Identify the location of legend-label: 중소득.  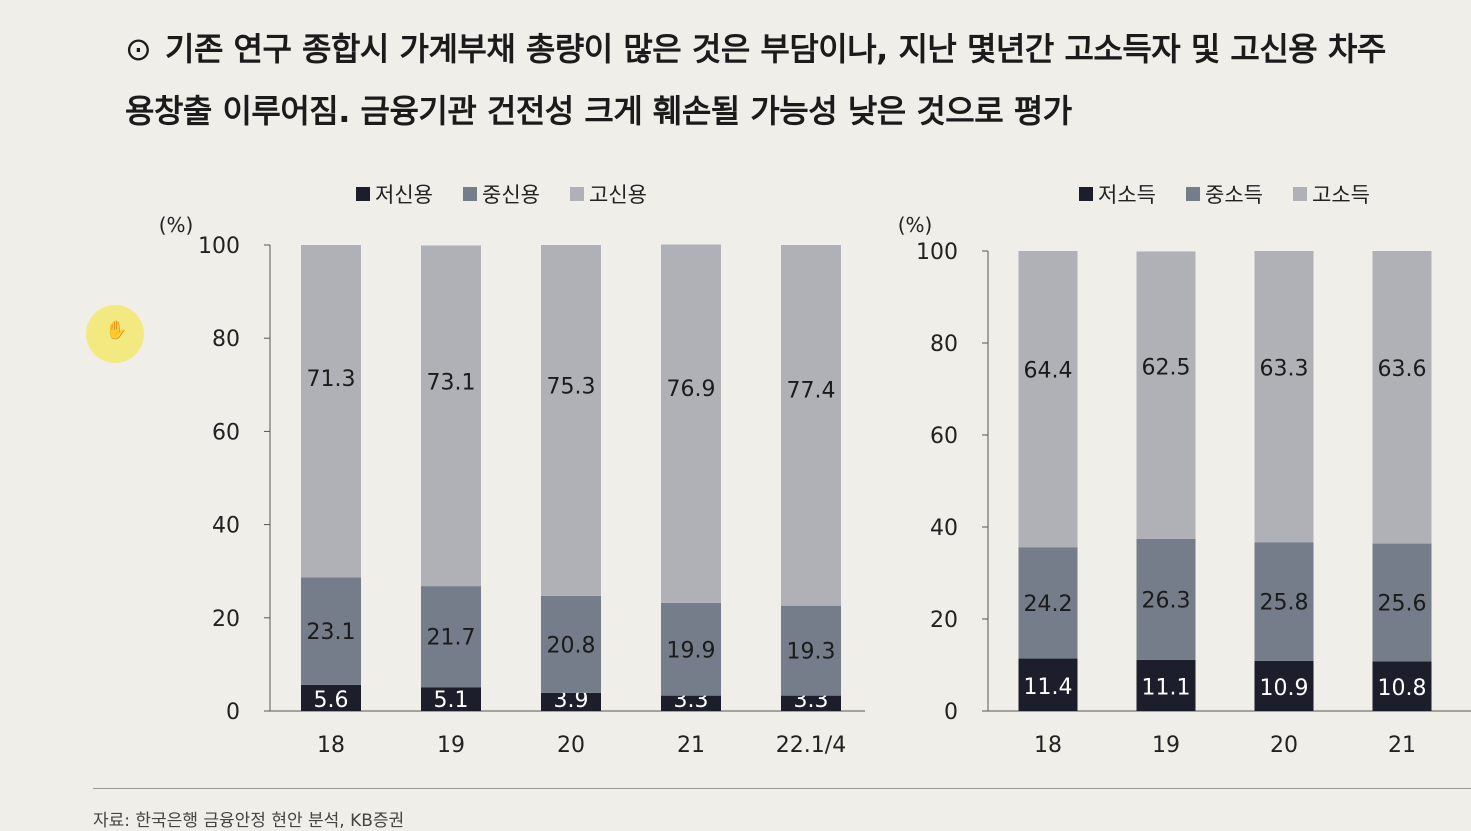
(1234, 195).